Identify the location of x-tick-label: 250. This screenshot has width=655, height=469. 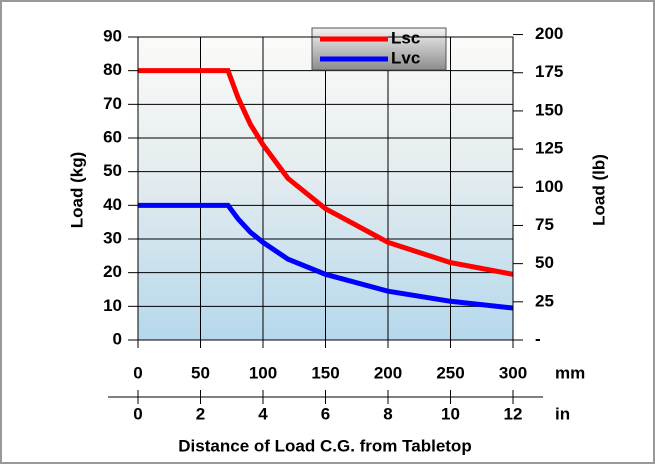
(450, 372).